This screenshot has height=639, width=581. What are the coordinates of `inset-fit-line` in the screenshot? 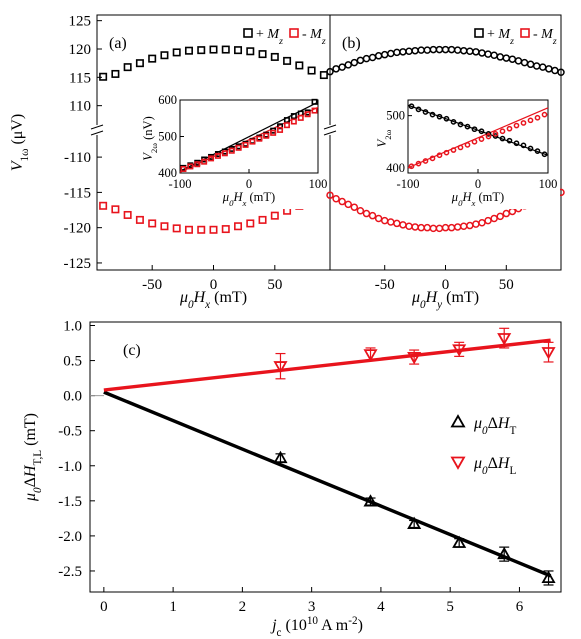 It's located at (478, 138).